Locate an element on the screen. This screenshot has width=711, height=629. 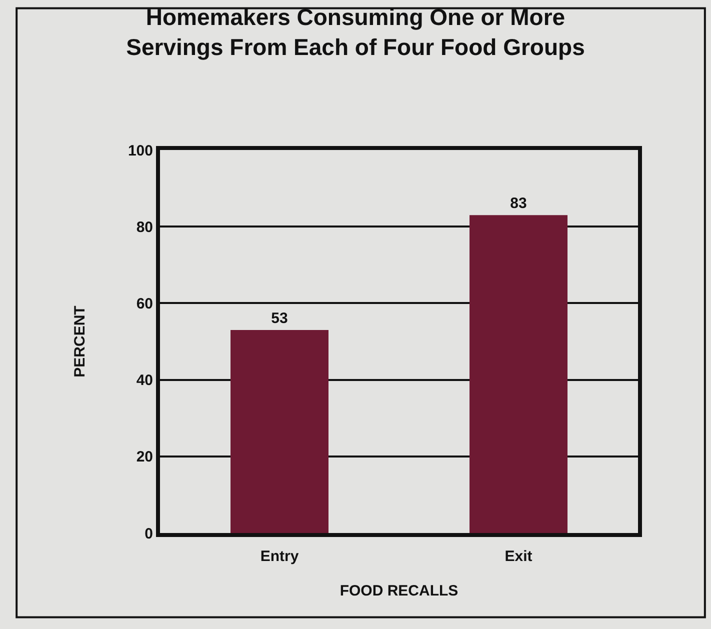
y-tick-label: 80 is located at coordinates (144, 227).